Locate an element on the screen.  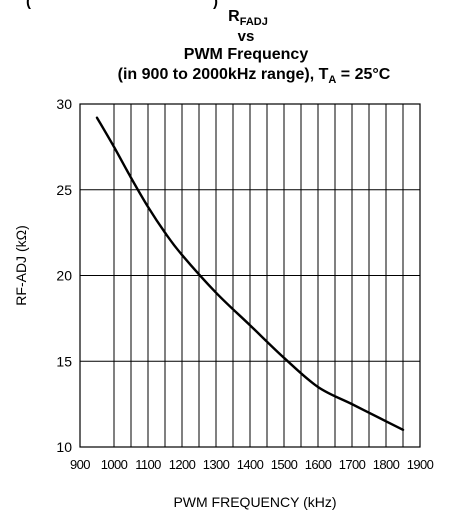
x-tick-label: 1500 is located at coordinates (284, 464).